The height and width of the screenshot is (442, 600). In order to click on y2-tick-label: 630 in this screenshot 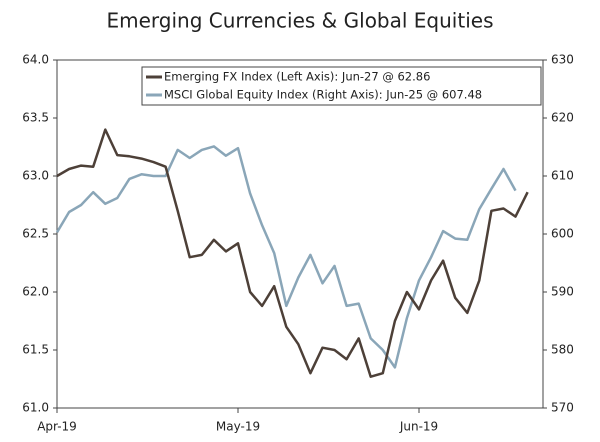, I will do `click(562, 60)`.